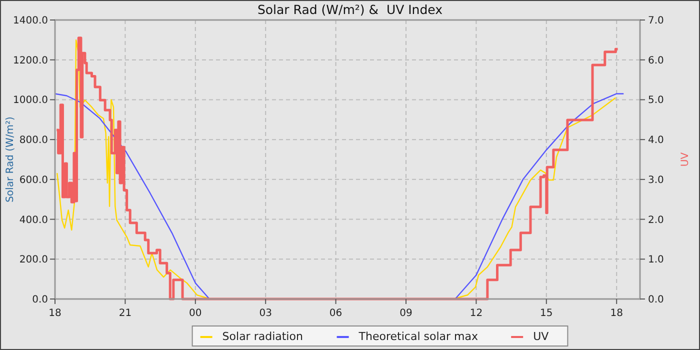 The image size is (700, 350). Describe the element at coordinates (656, 220) in the screenshot. I see `y2-tick-label: 2.0` at that location.